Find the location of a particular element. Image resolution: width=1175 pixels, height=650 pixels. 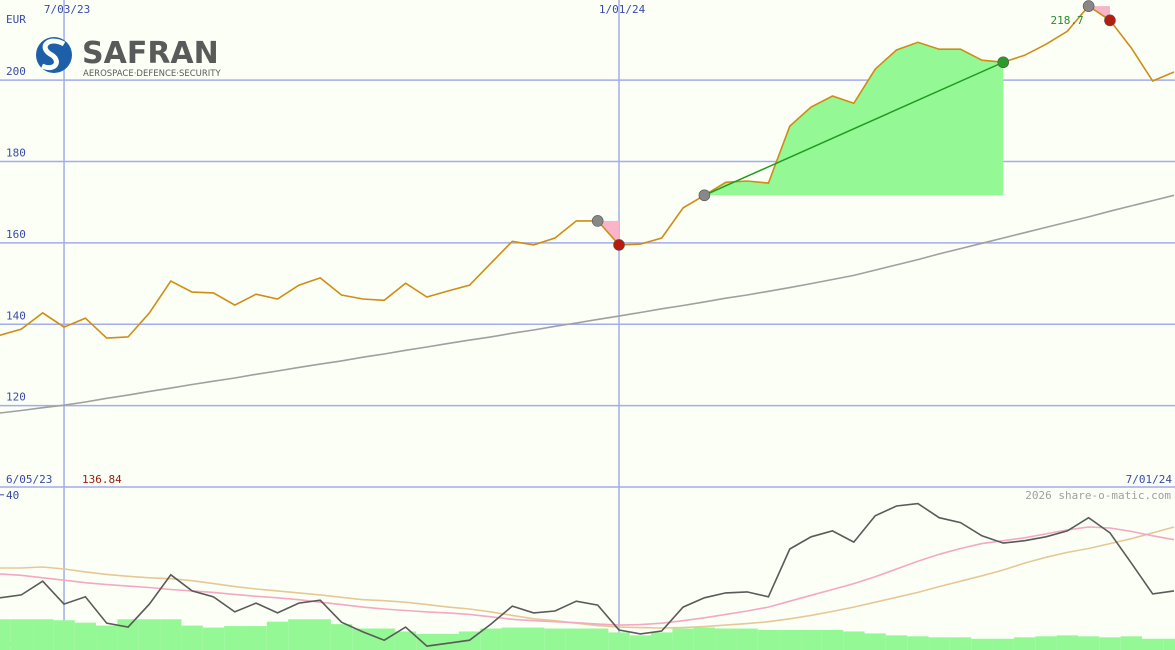

x-range-start: 6/05/23 is located at coordinates (29, 479).